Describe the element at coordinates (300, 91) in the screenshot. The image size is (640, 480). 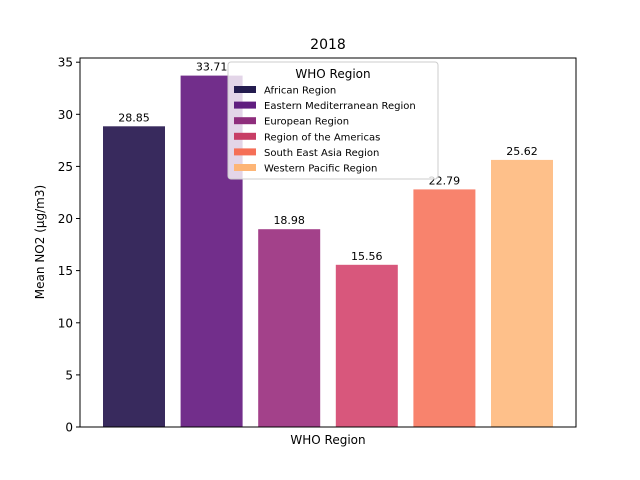
I see `legend-label-0: African Region` at that location.